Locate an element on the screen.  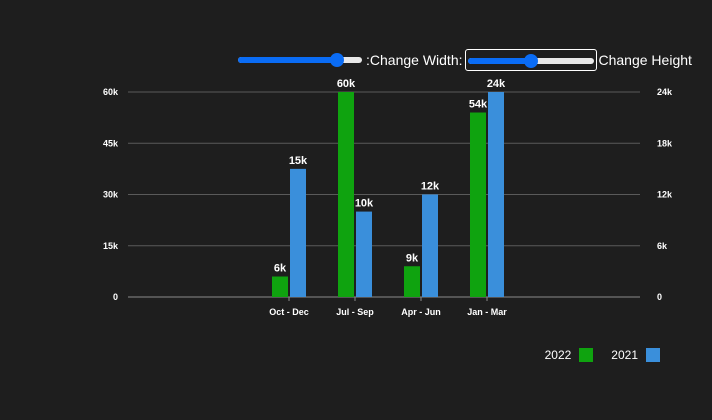
left-tick-label: 45k is located at coordinates (111, 143).